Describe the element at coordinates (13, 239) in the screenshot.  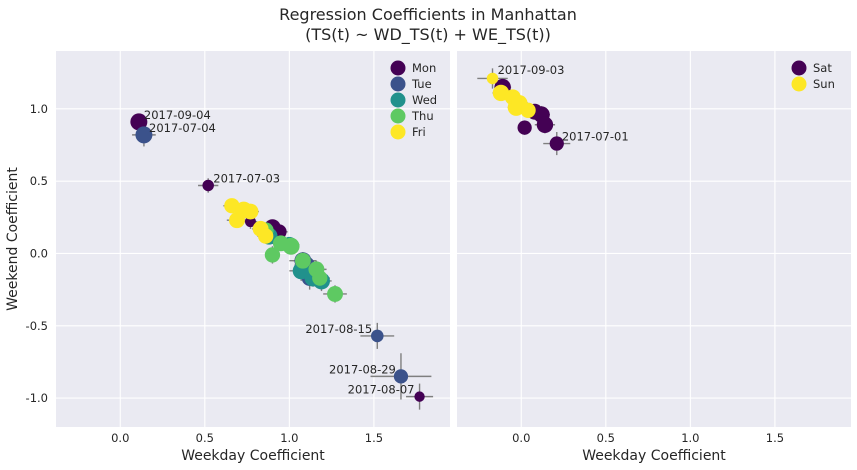
I see `y-axis-label: Weekend Coefficient` at that location.